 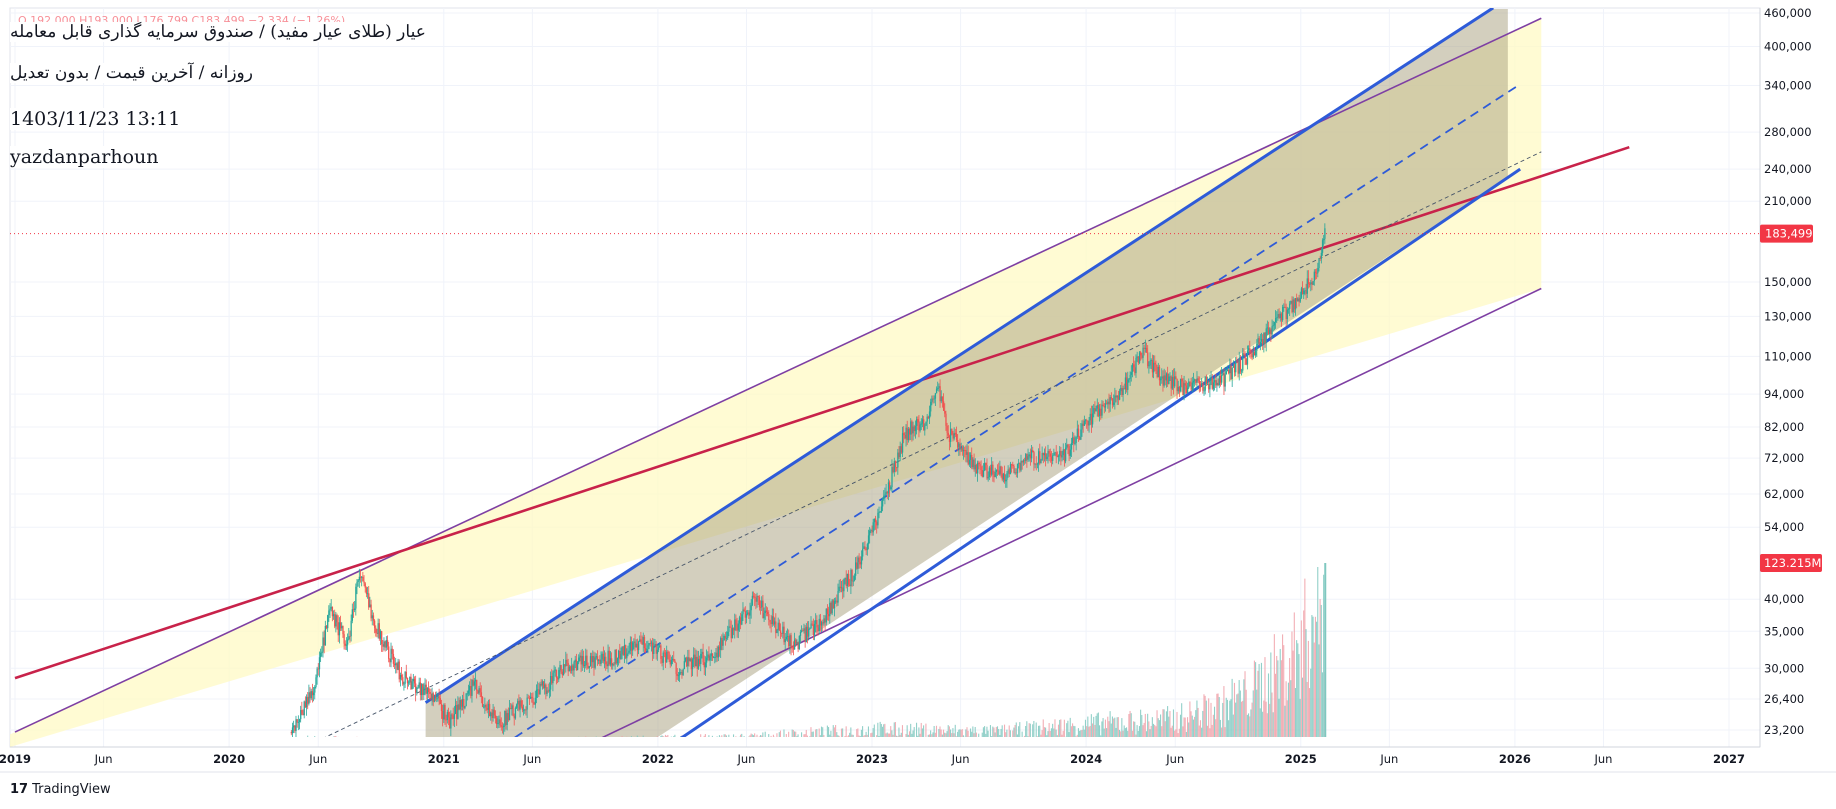 What do you see at coordinates (60, 789) in the screenshot?
I see `tradingview-brand: 17 TradingView` at bounding box center [60, 789].